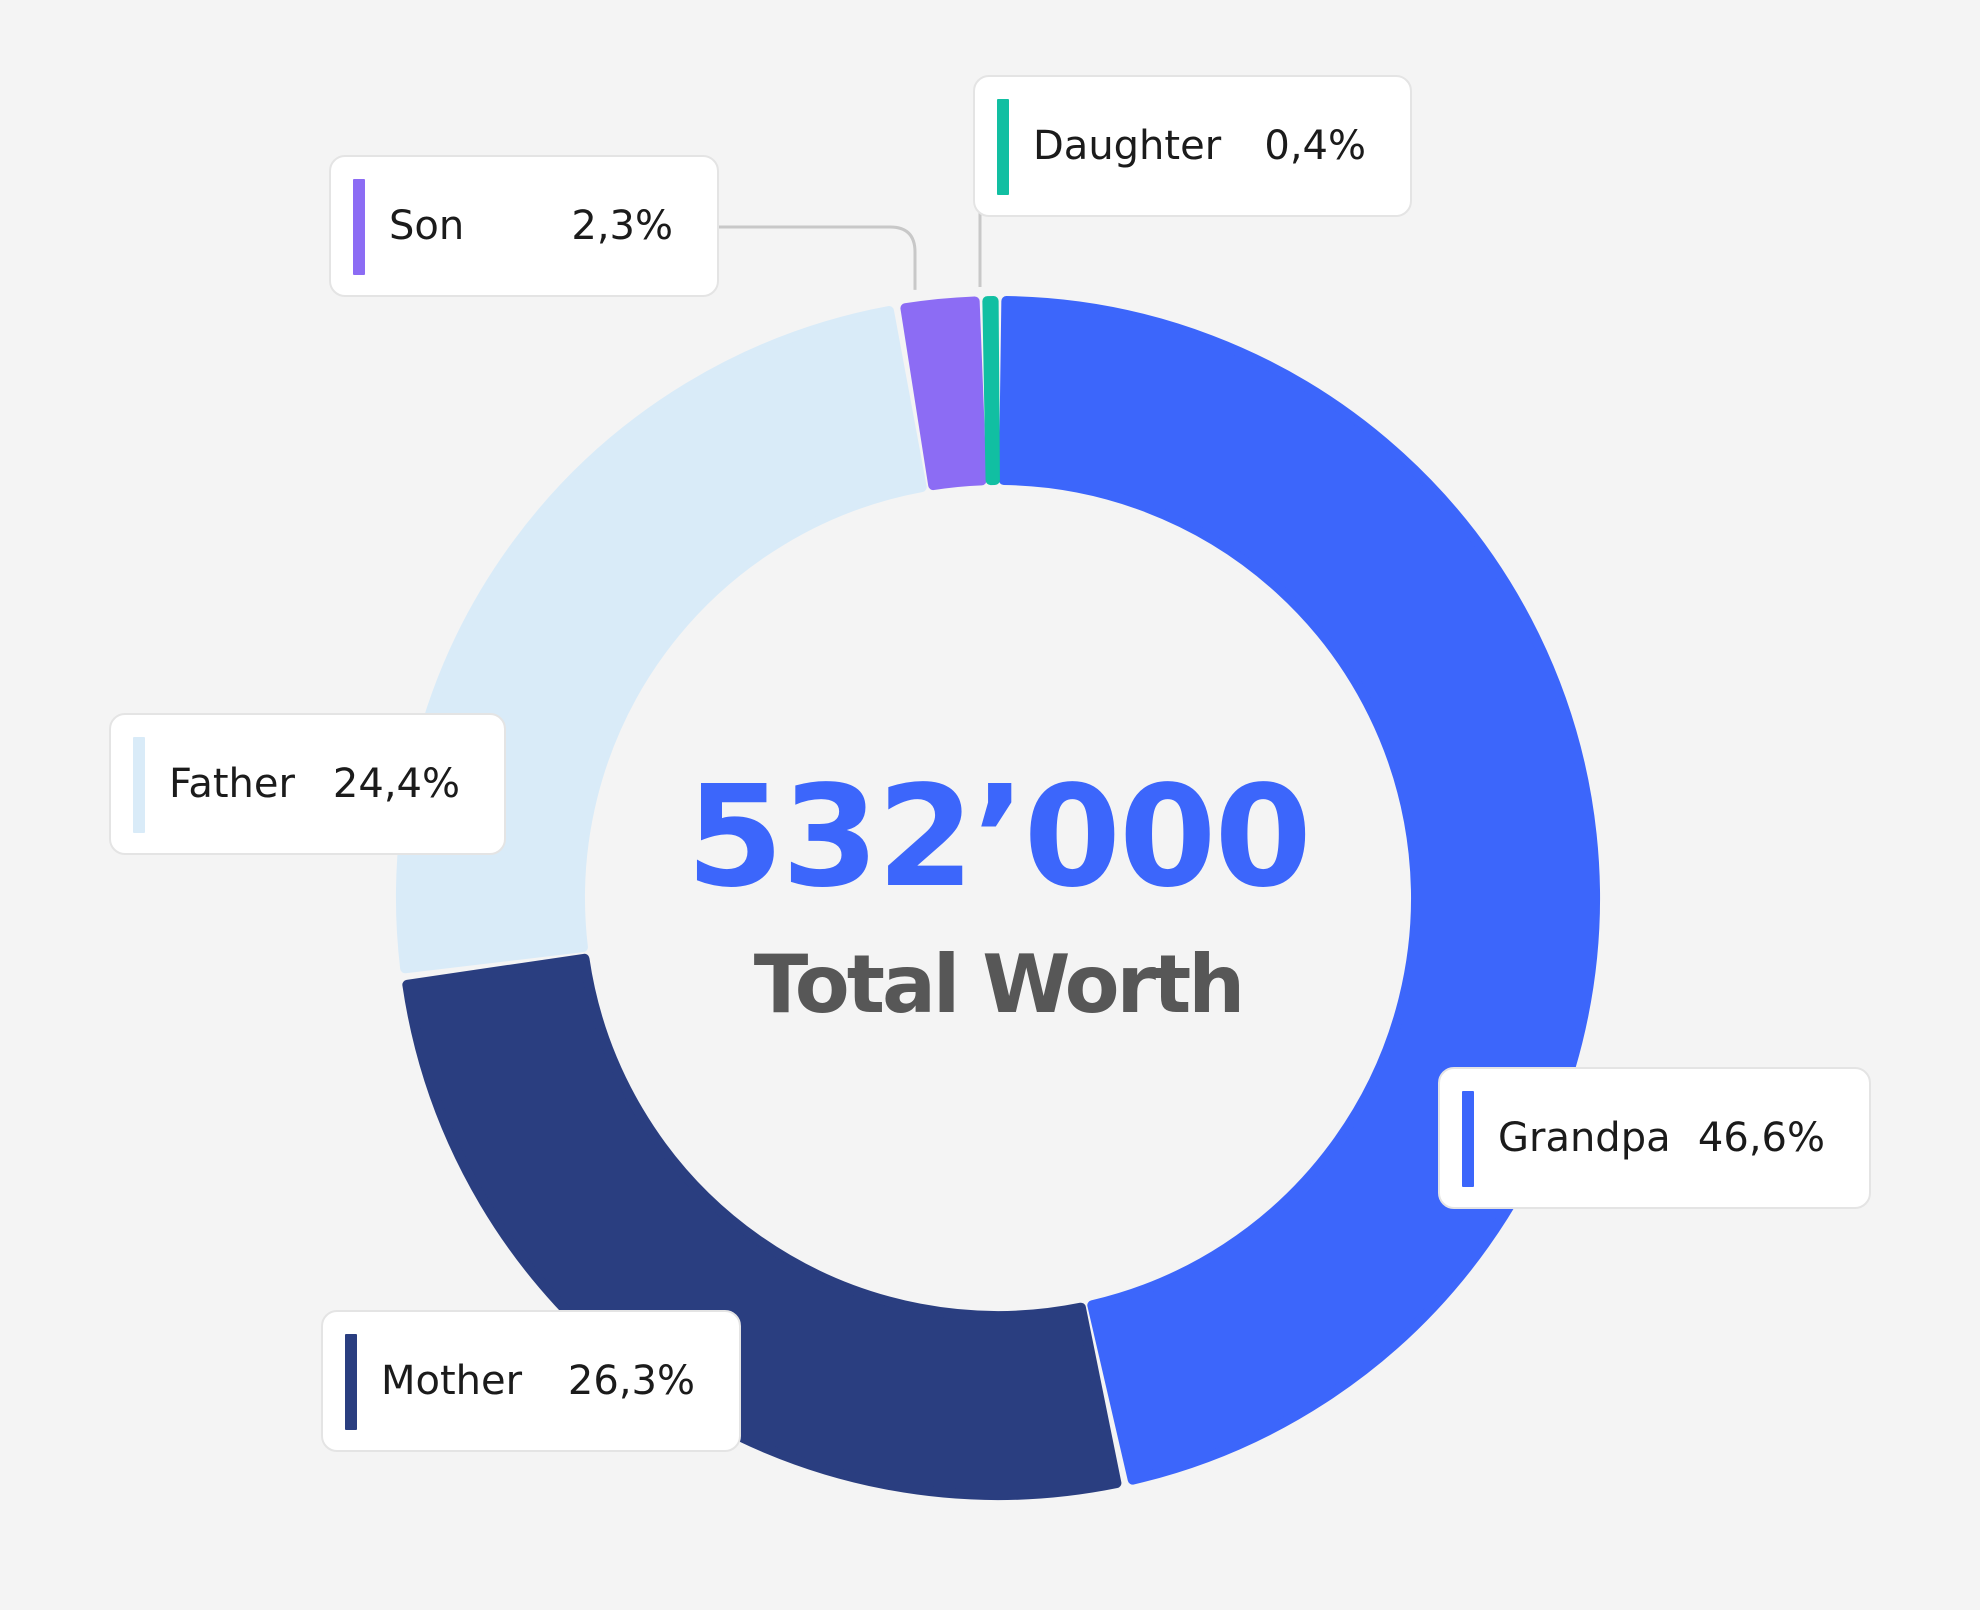  I want to click on legend-card-father: Father 24,4%, so click(307, 784).